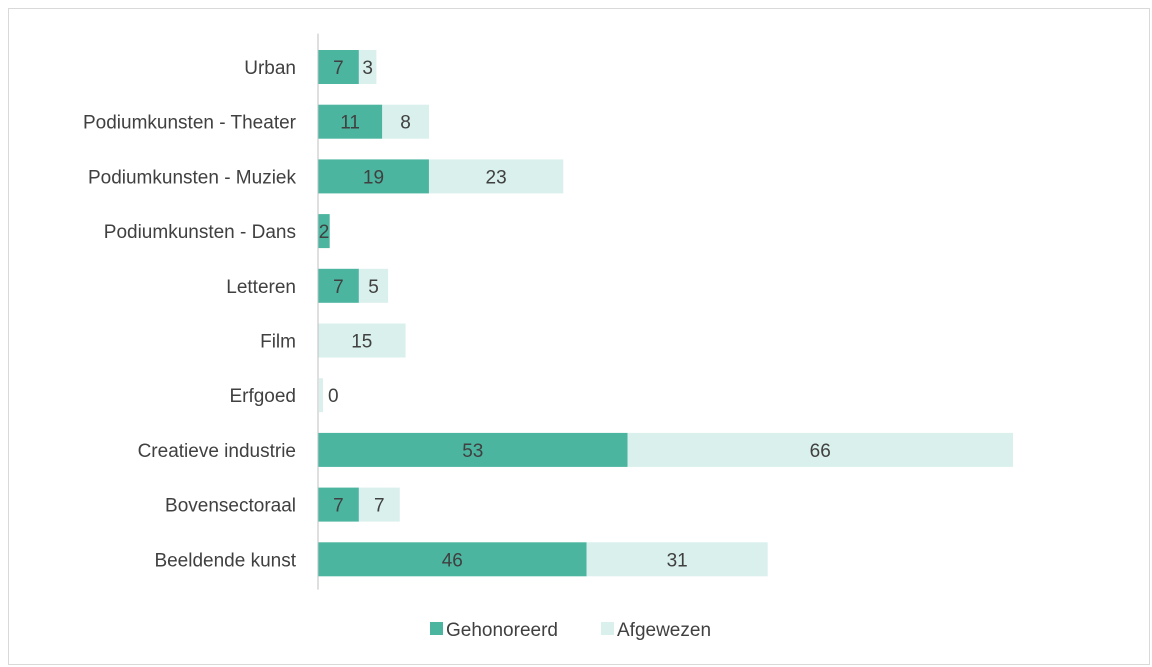  I want to click on data-label-gehonoreerd-letteren: 7, so click(338, 287).